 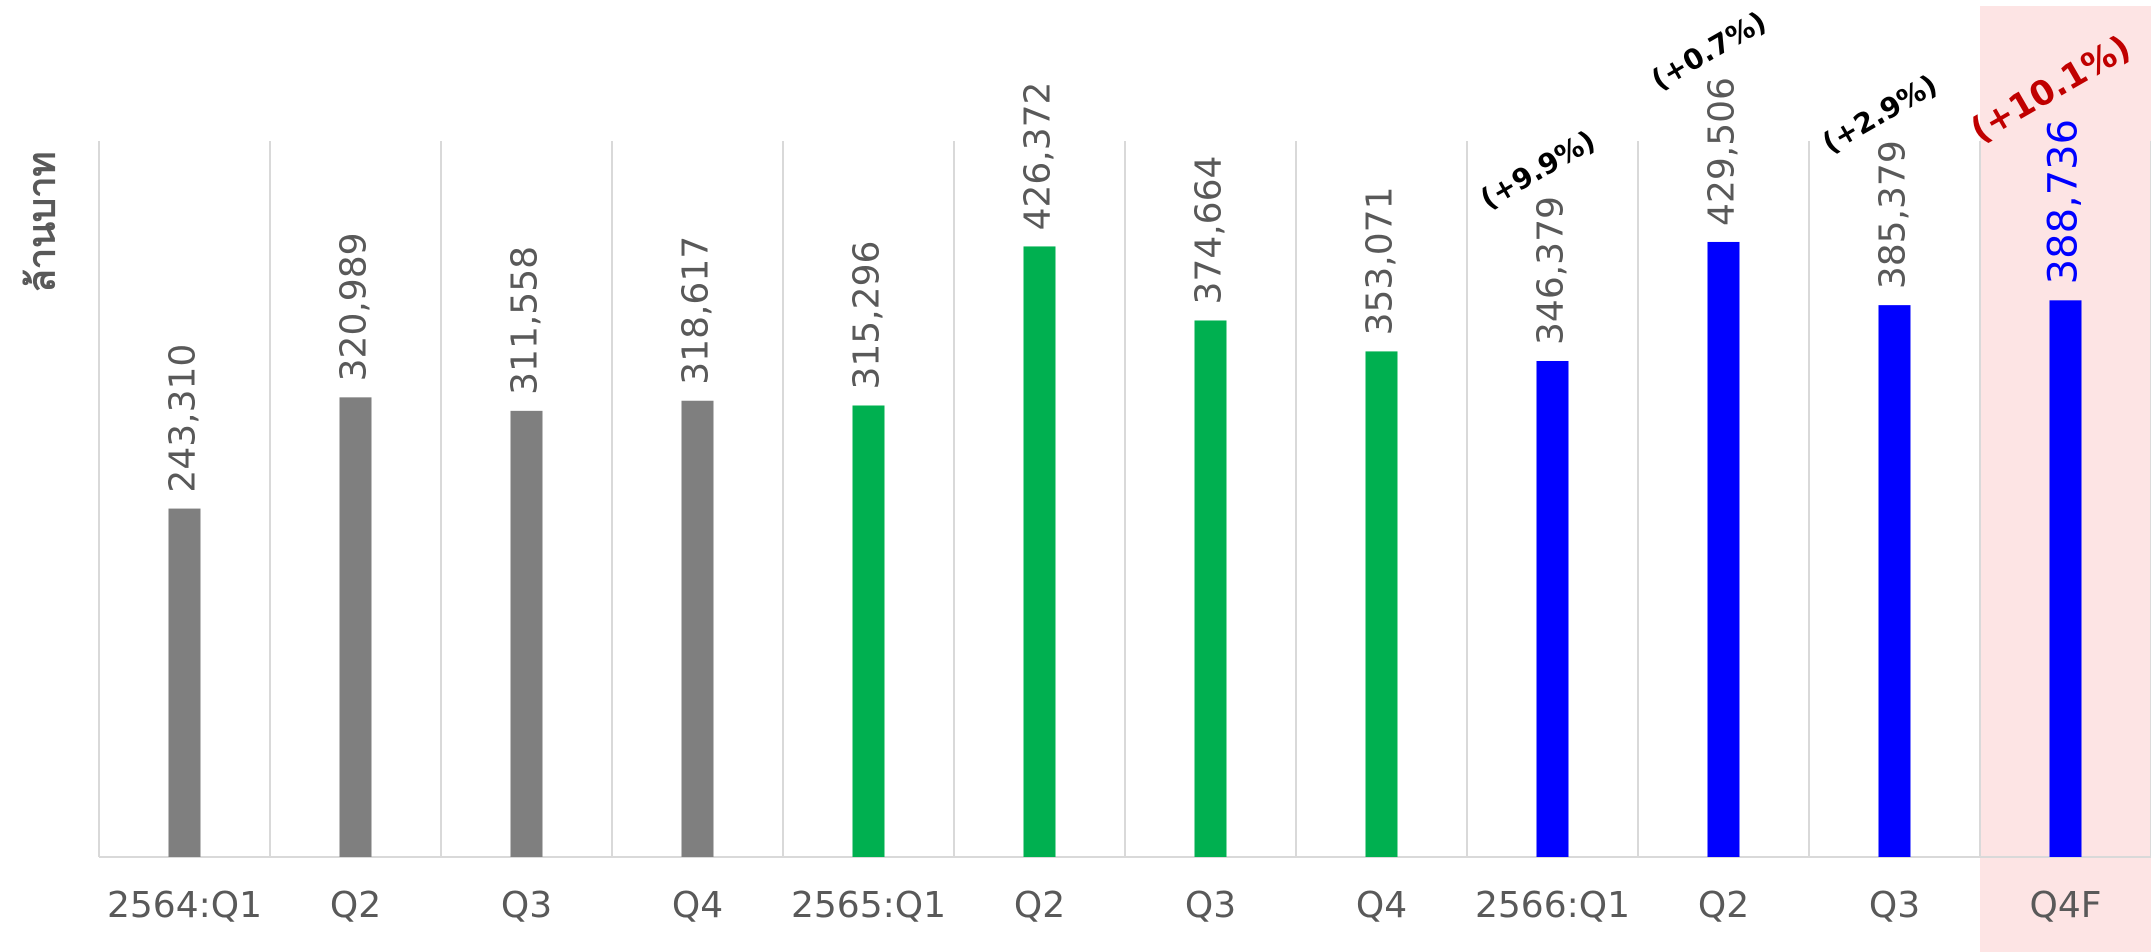 What do you see at coordinates (184, 905) in the screenshot?
I see `x-tick-label: 2564:Q1` at bounding box center [184, 905].